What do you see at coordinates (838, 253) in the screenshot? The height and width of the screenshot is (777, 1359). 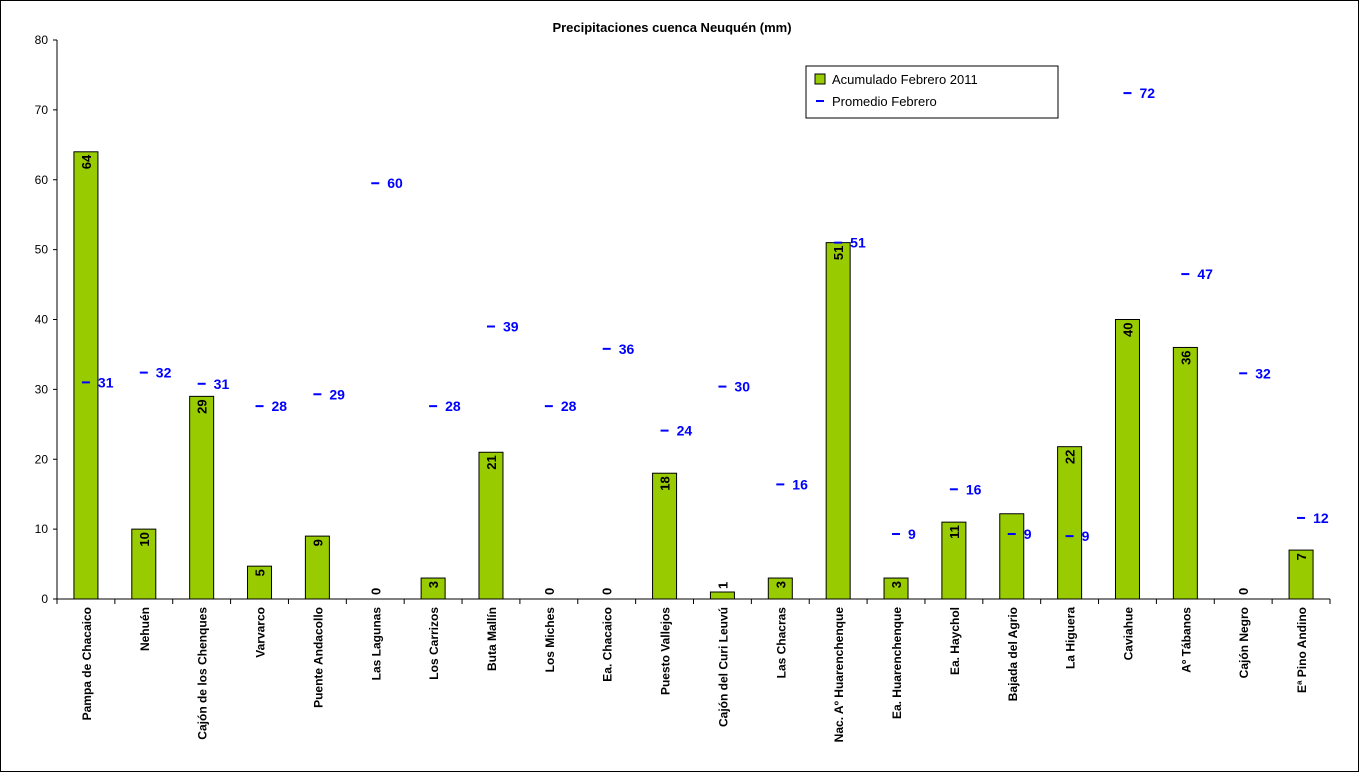 I see `bar-value-label: 51` at bounding box center [838, 253].